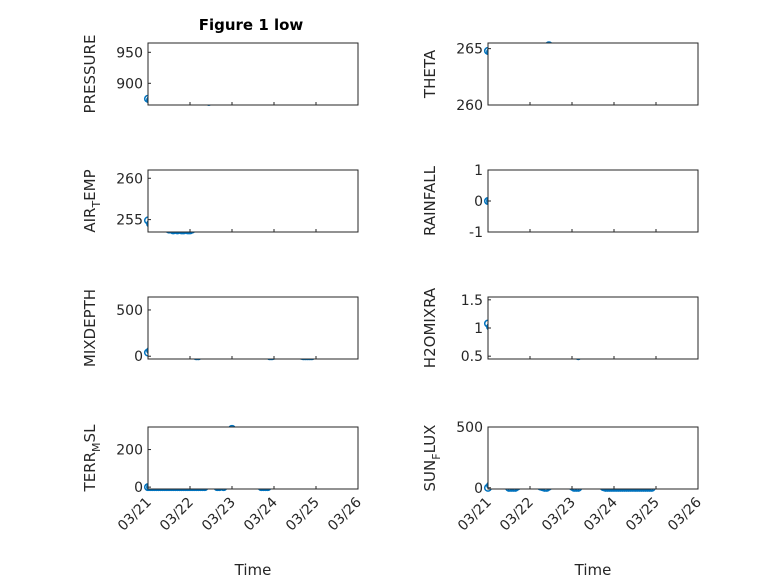 This screenshot has height=583, width=778. I want to click on subplot-theta: 260 265 THETA, so click(560, 77).